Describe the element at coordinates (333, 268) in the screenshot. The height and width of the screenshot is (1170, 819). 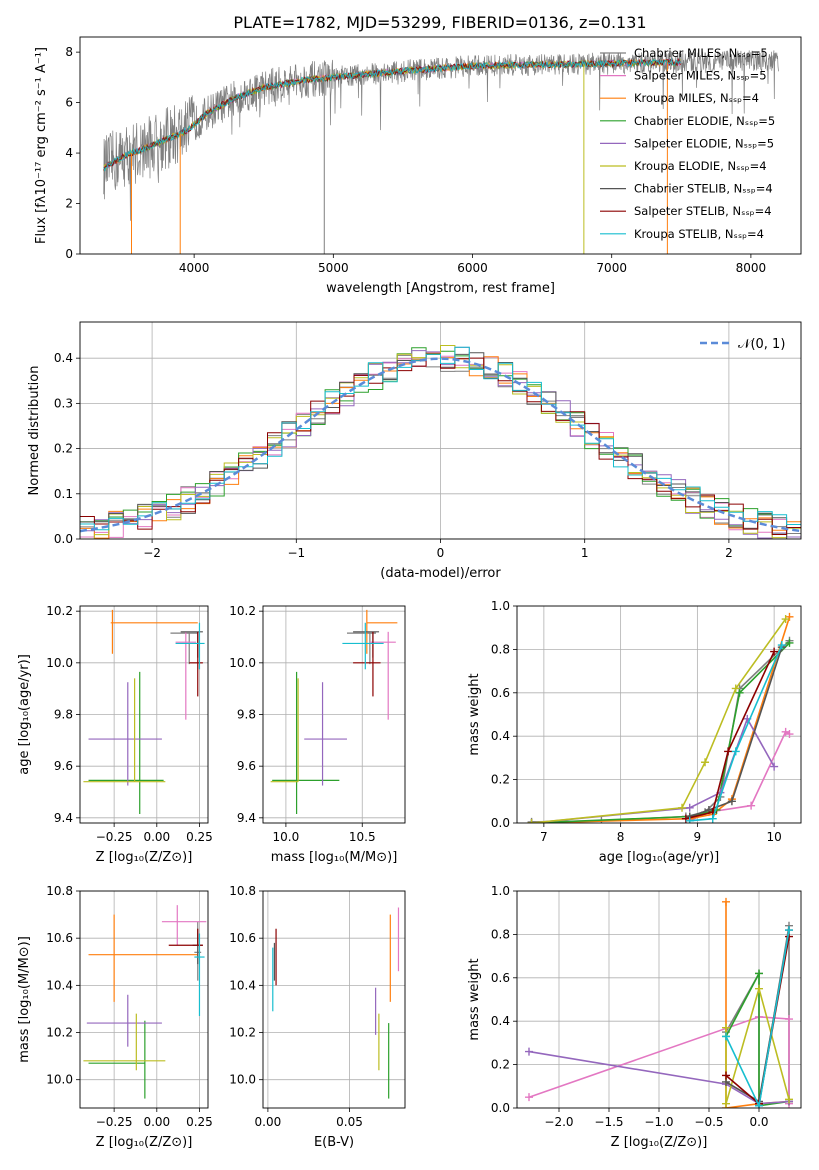
I see `spectrum-xtick-label: 5000` at that location.